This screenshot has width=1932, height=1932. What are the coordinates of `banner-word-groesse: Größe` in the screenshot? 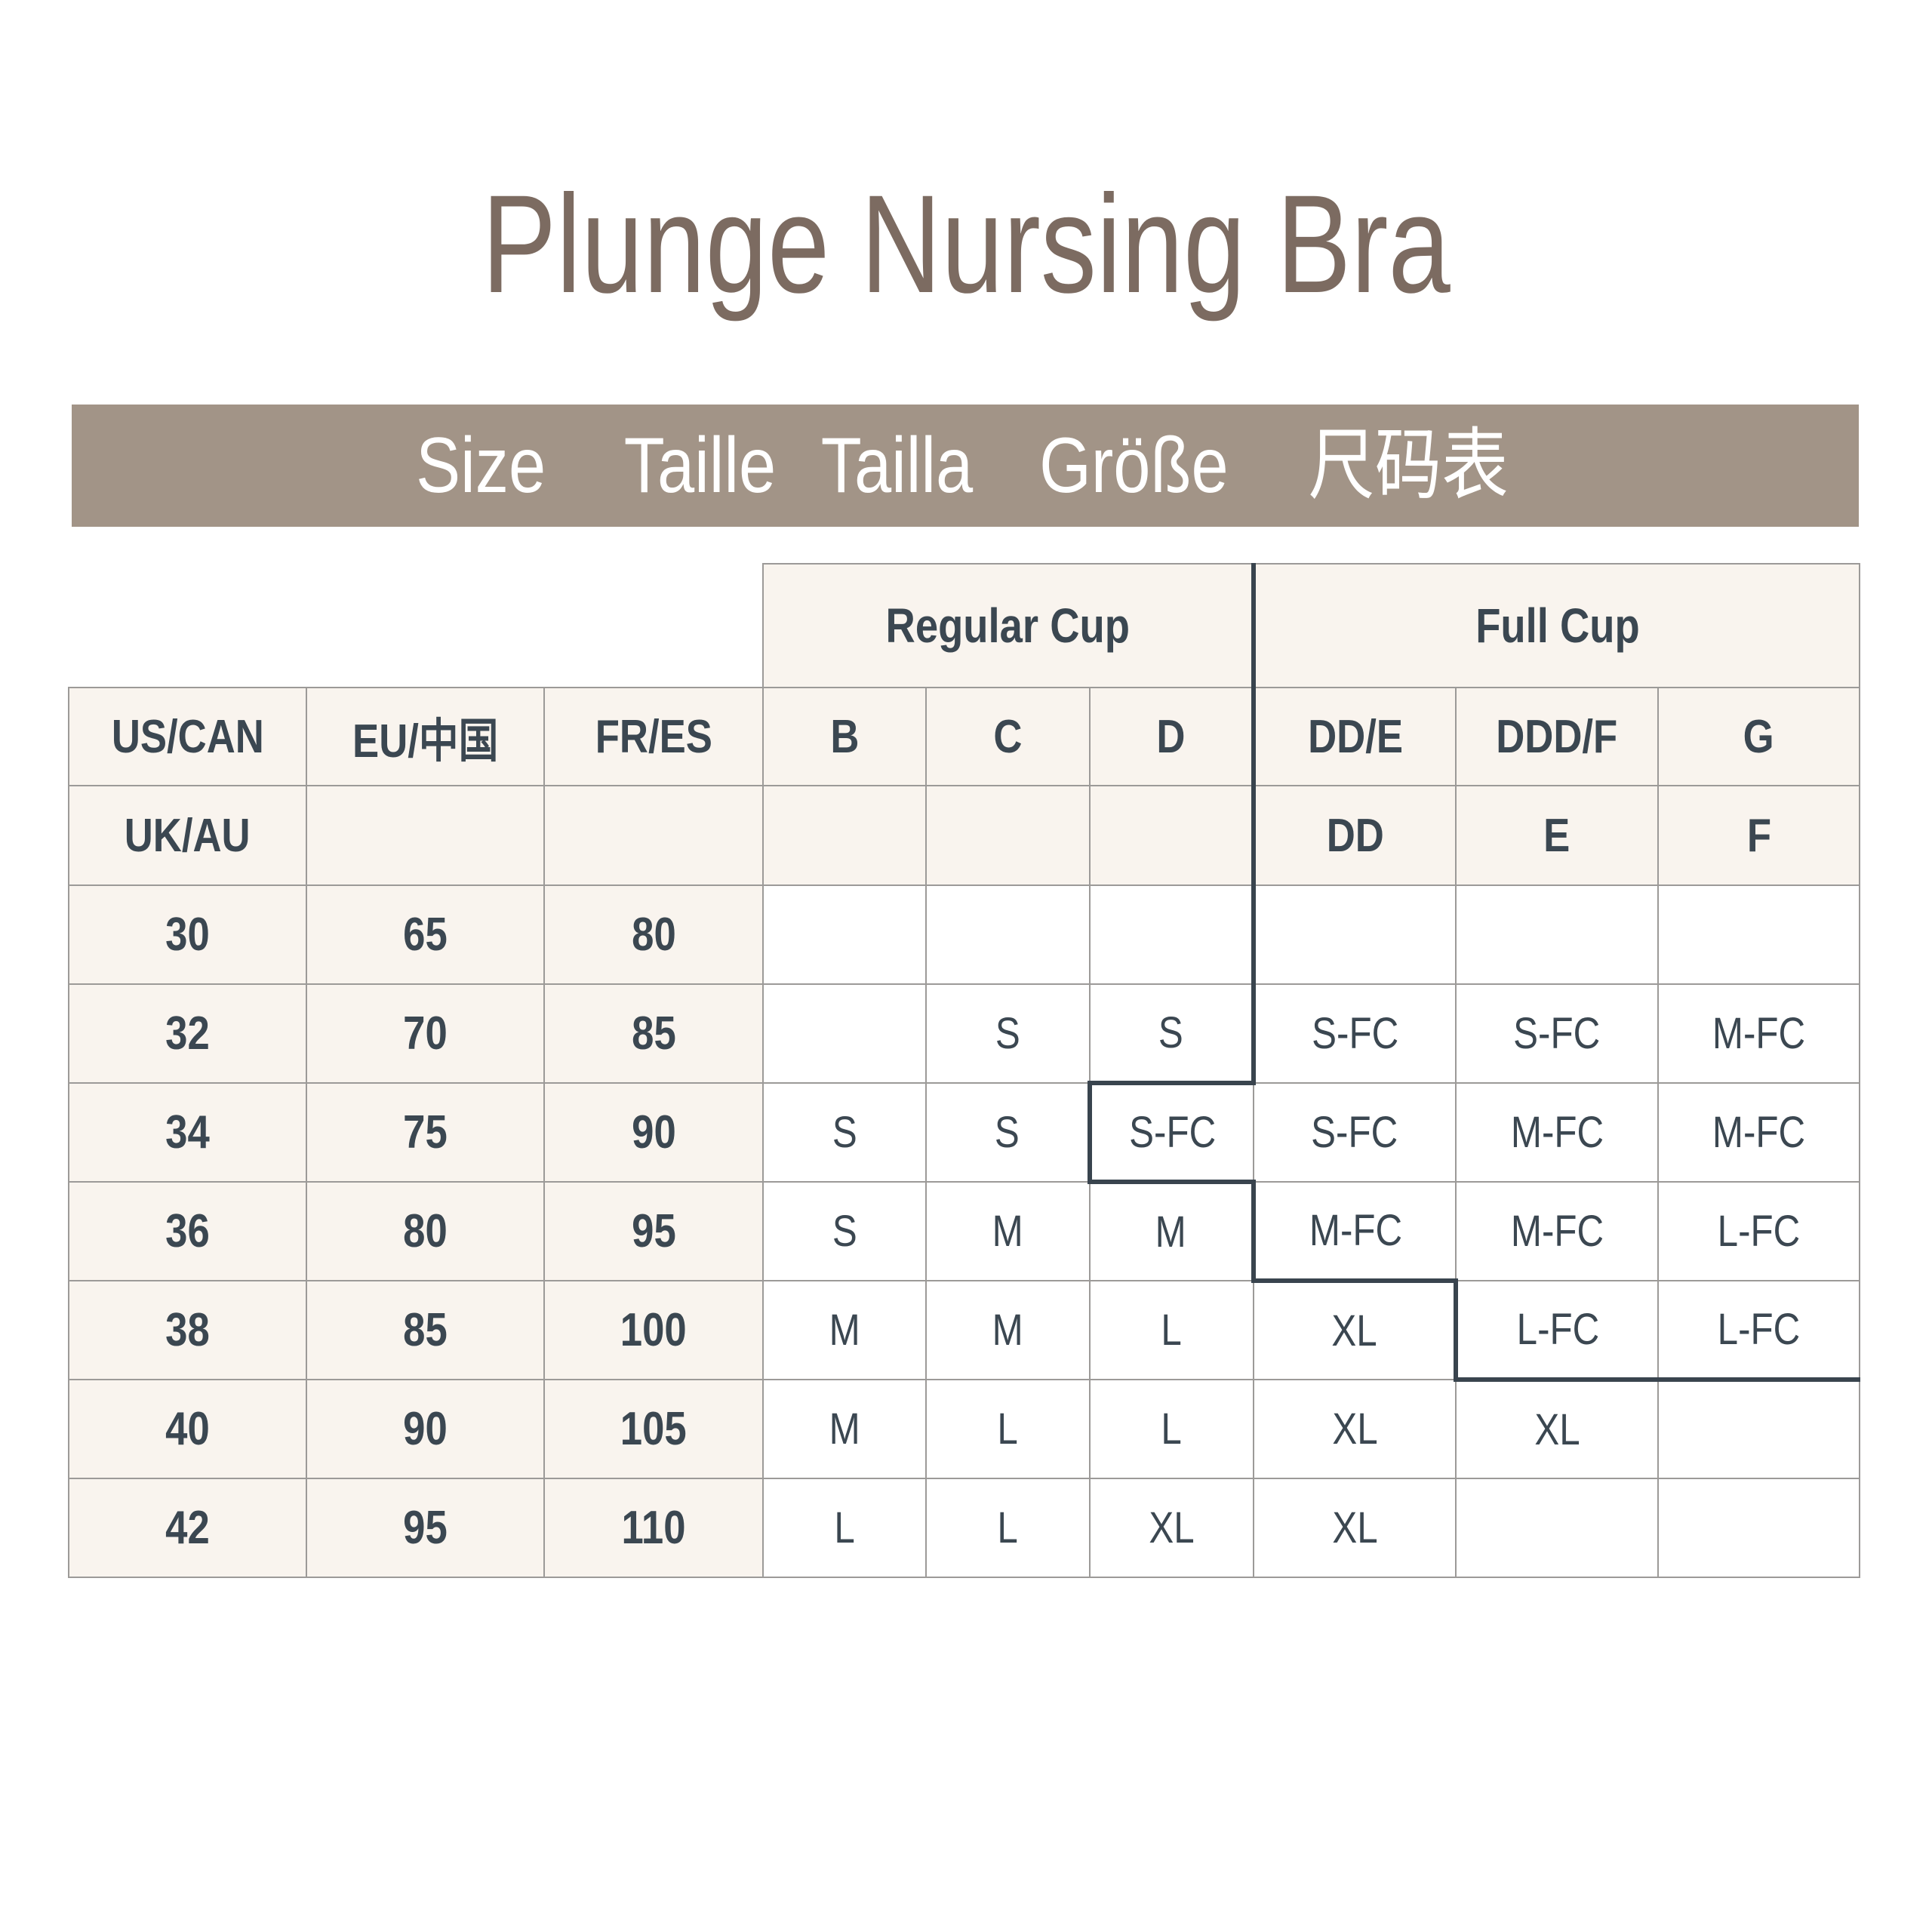 It's located at (1133, 465).